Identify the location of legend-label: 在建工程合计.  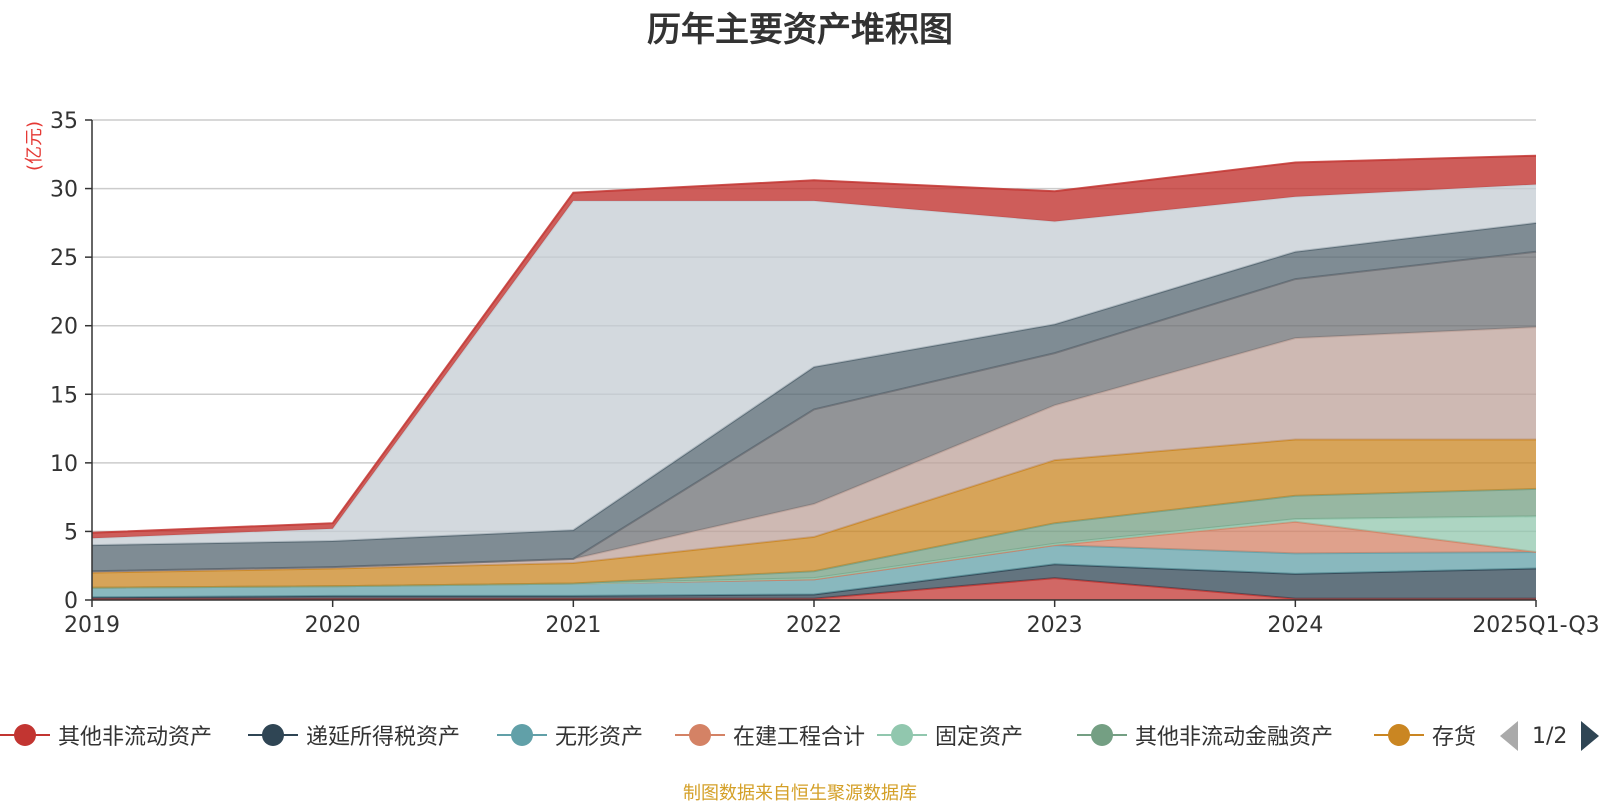
(799, 737).